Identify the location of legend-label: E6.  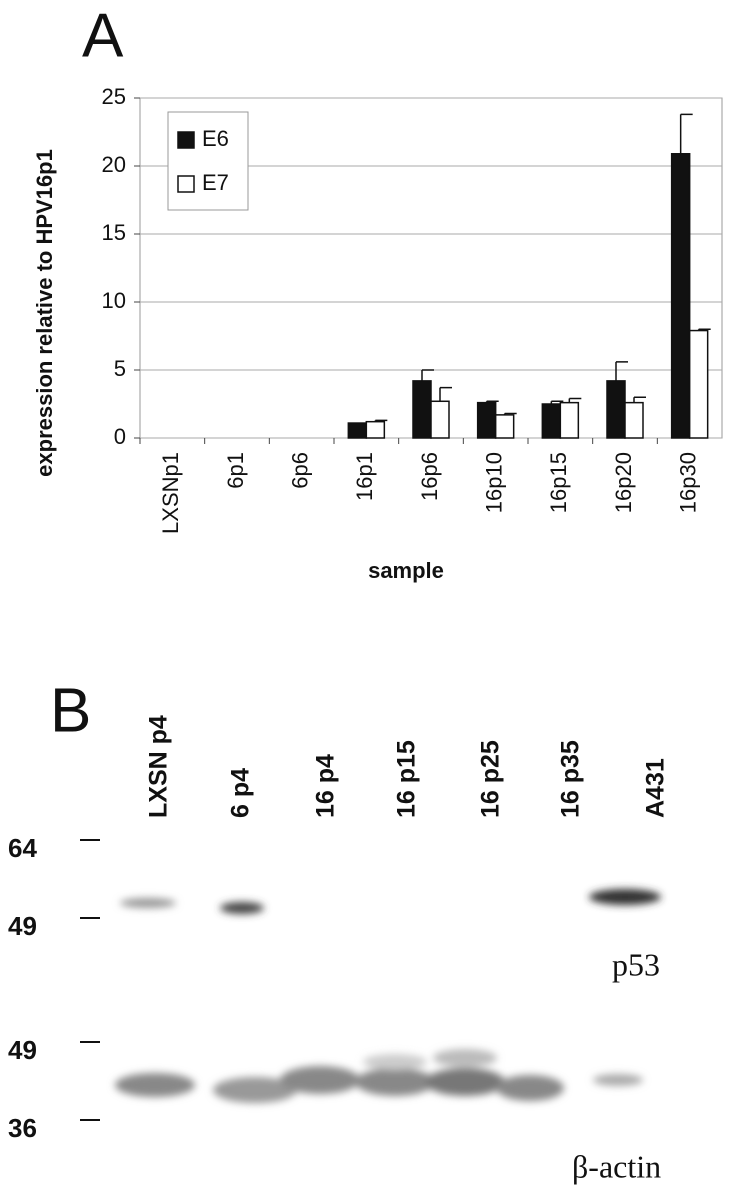
(215, 138).